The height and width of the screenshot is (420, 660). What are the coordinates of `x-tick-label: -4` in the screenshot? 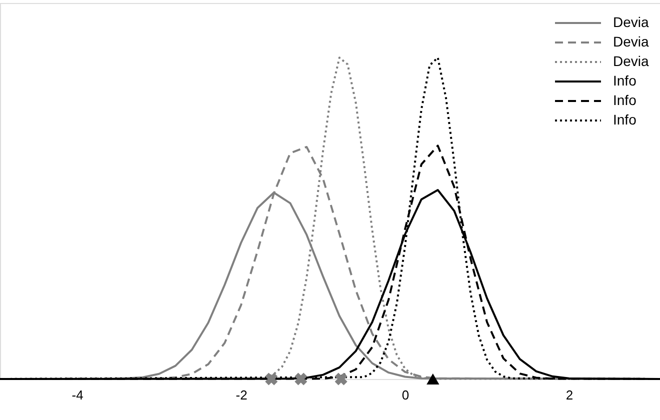 It's located at (78, 395).